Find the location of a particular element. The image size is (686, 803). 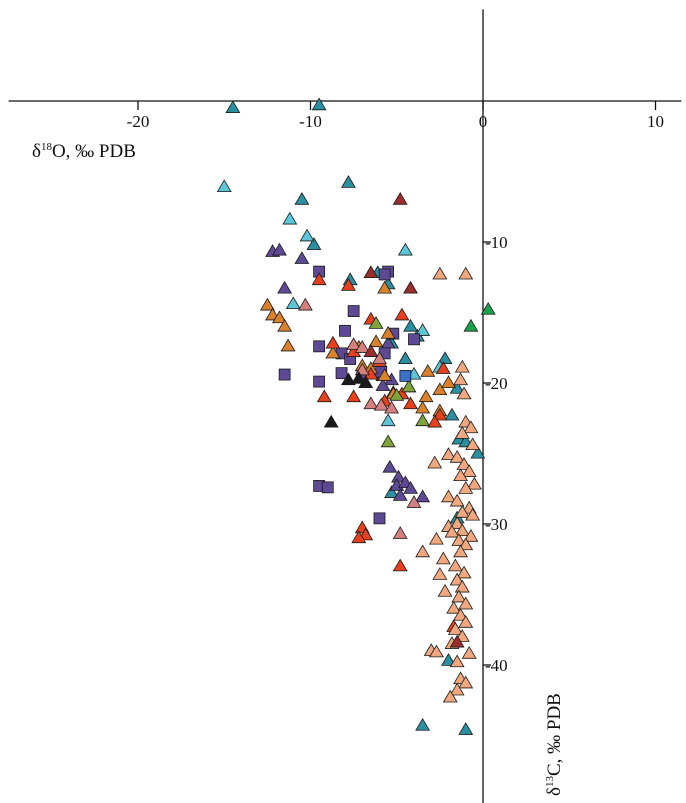

x-axis-ticks: -20 -10 0 10 is located at coordinates (395, 116).